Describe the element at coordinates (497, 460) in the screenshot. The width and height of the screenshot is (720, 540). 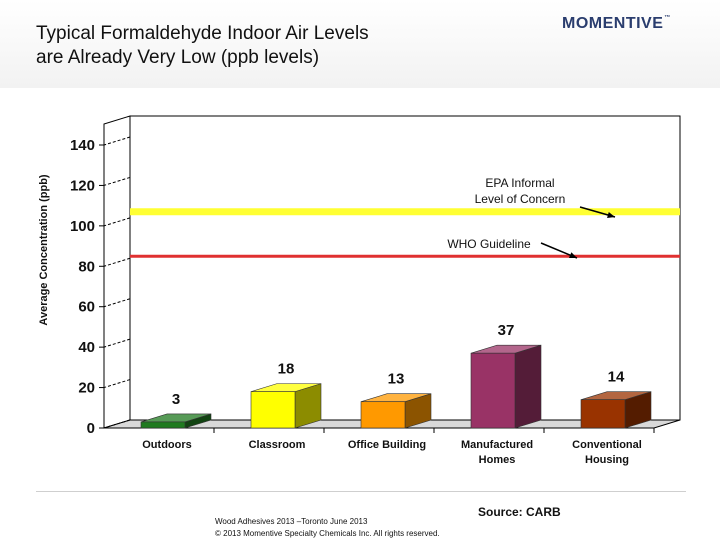
I see `x-tick-label-line: Homes` at that location.